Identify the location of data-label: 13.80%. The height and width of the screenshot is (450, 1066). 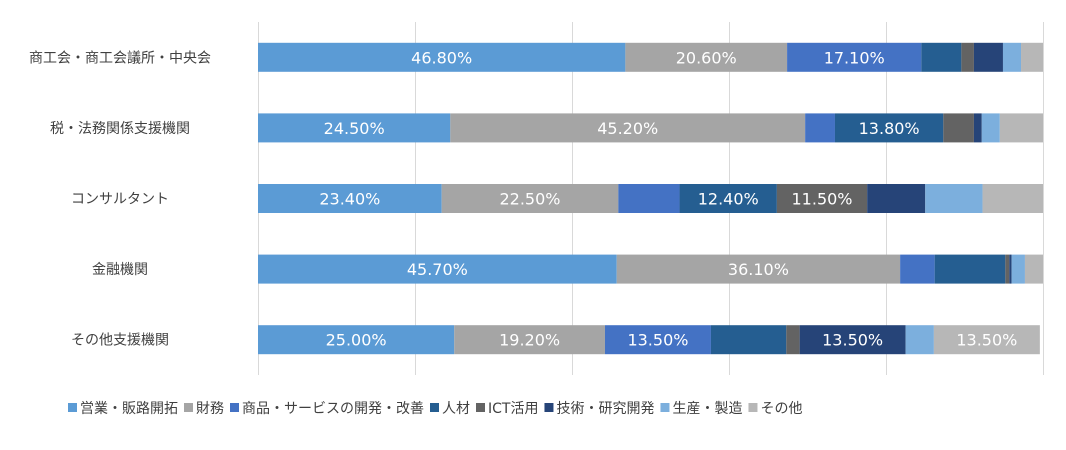
(889, 128).